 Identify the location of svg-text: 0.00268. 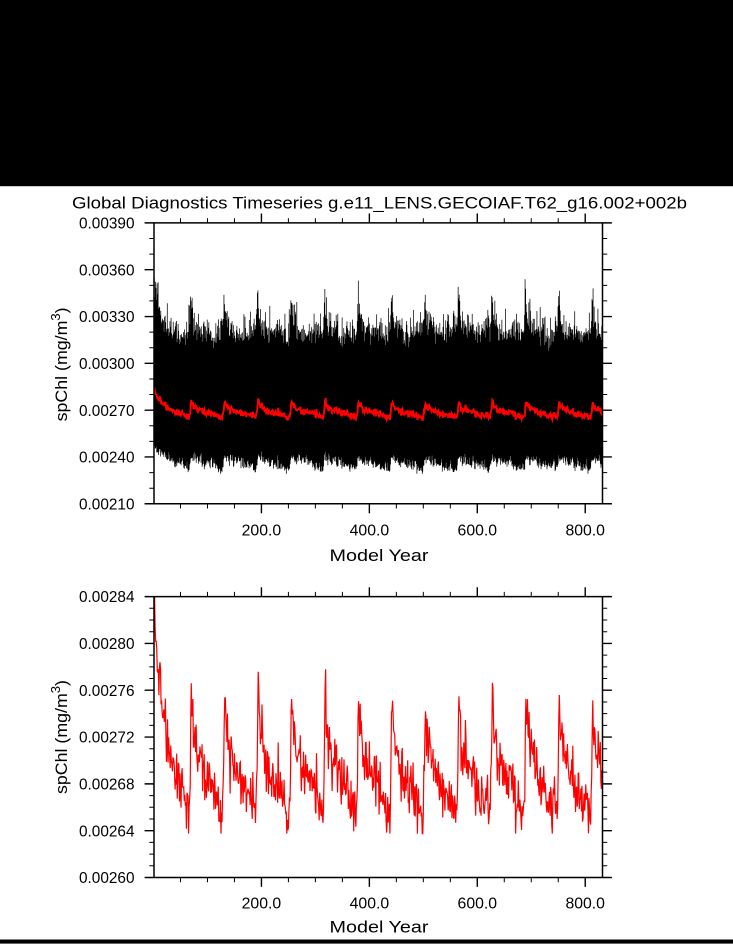
(107, 784).